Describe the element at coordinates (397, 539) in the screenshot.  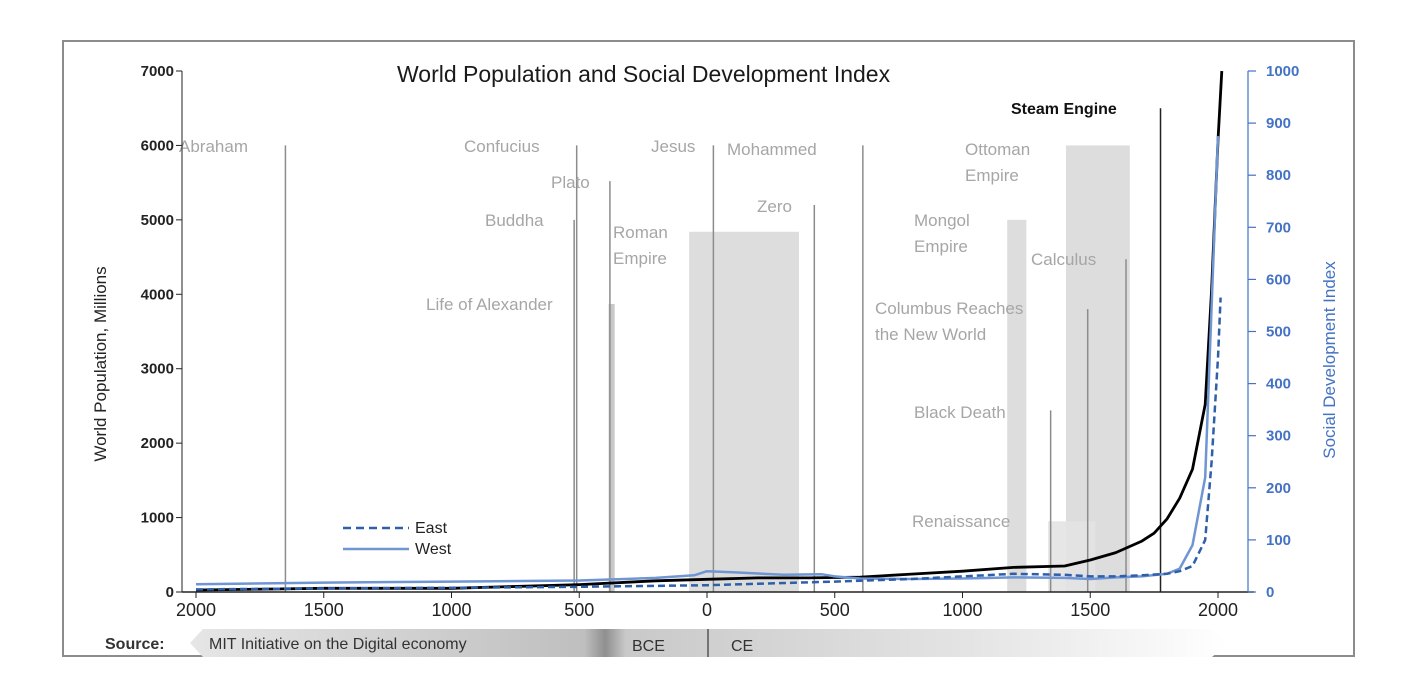
I see `legend: East West` at that location.